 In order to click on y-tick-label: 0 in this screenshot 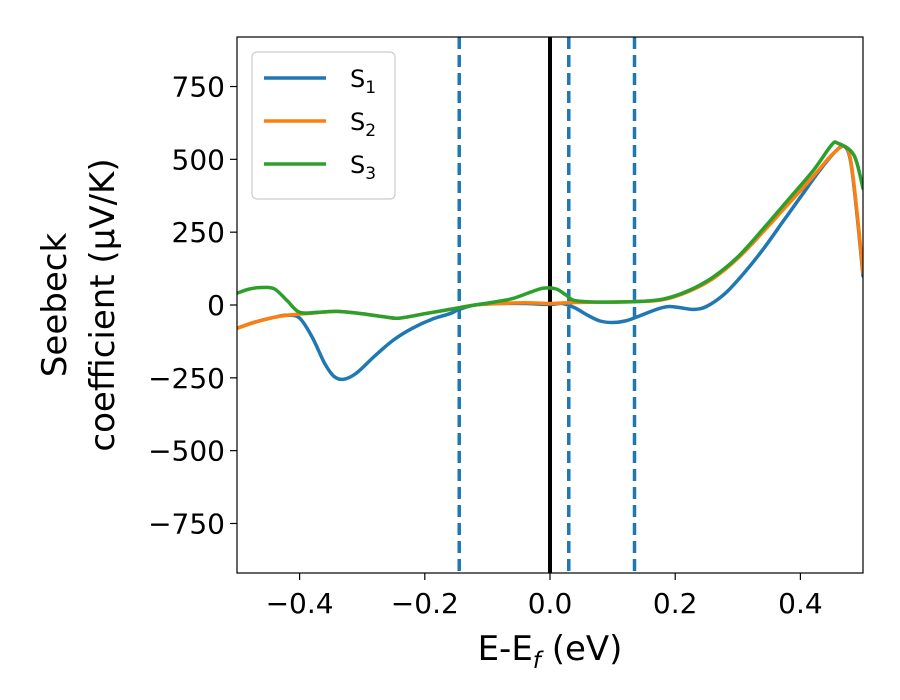, I will do `click(216, 305)`.